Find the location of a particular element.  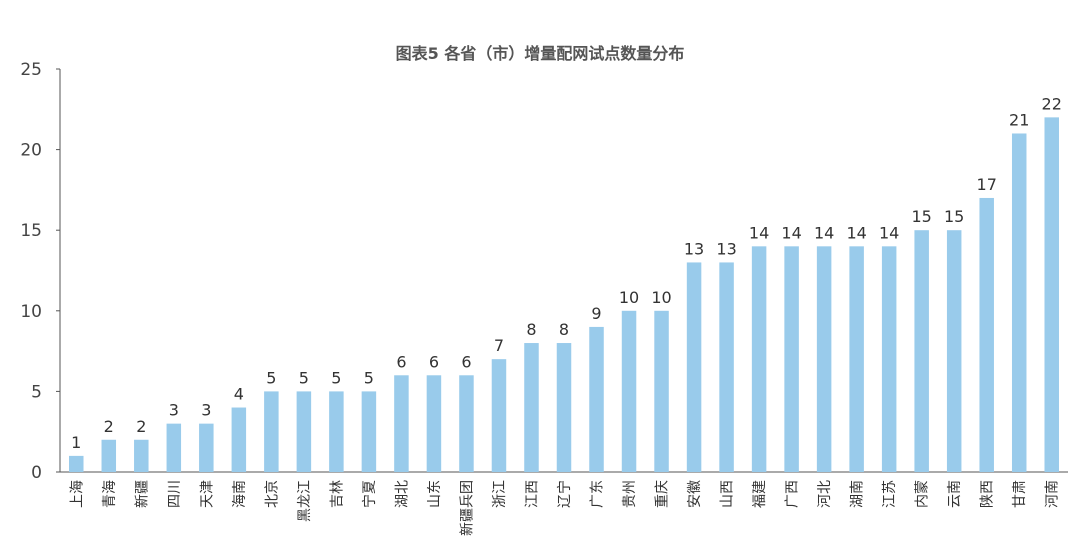

y-tick-label: 15 is located at coordinates (31, 231).